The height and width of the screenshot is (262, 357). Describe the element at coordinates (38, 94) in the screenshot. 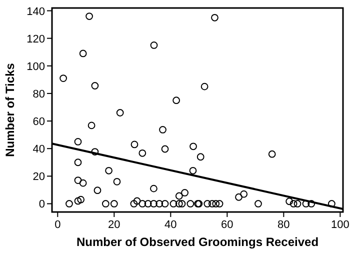

I see `y-tick-label: 80` at that location.